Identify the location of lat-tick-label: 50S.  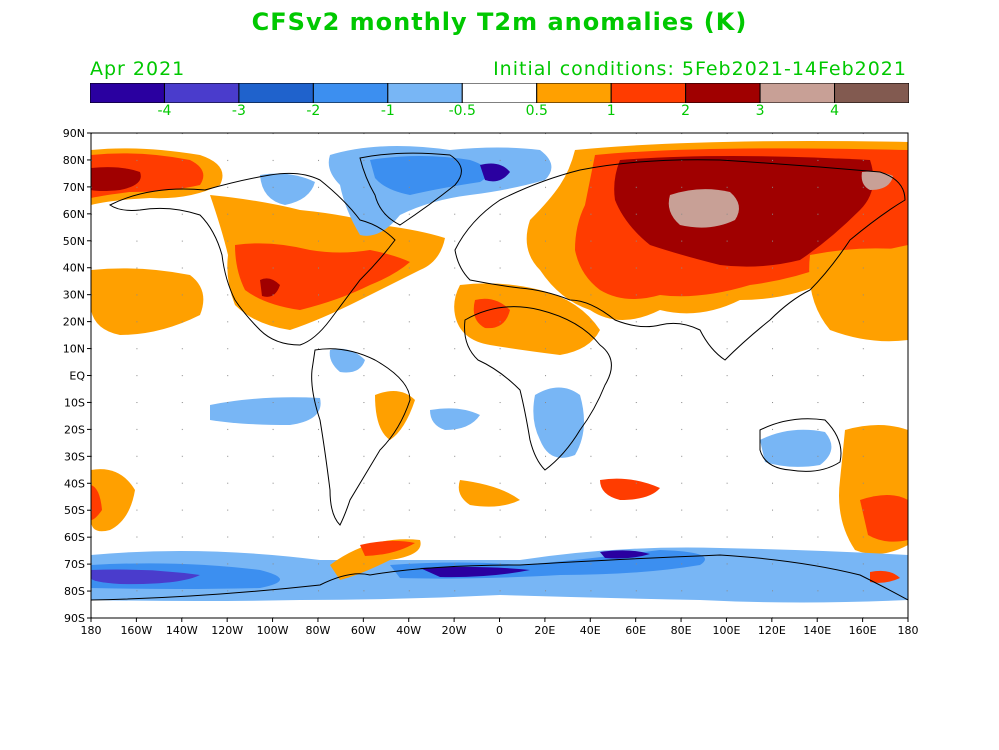
(74, 510).